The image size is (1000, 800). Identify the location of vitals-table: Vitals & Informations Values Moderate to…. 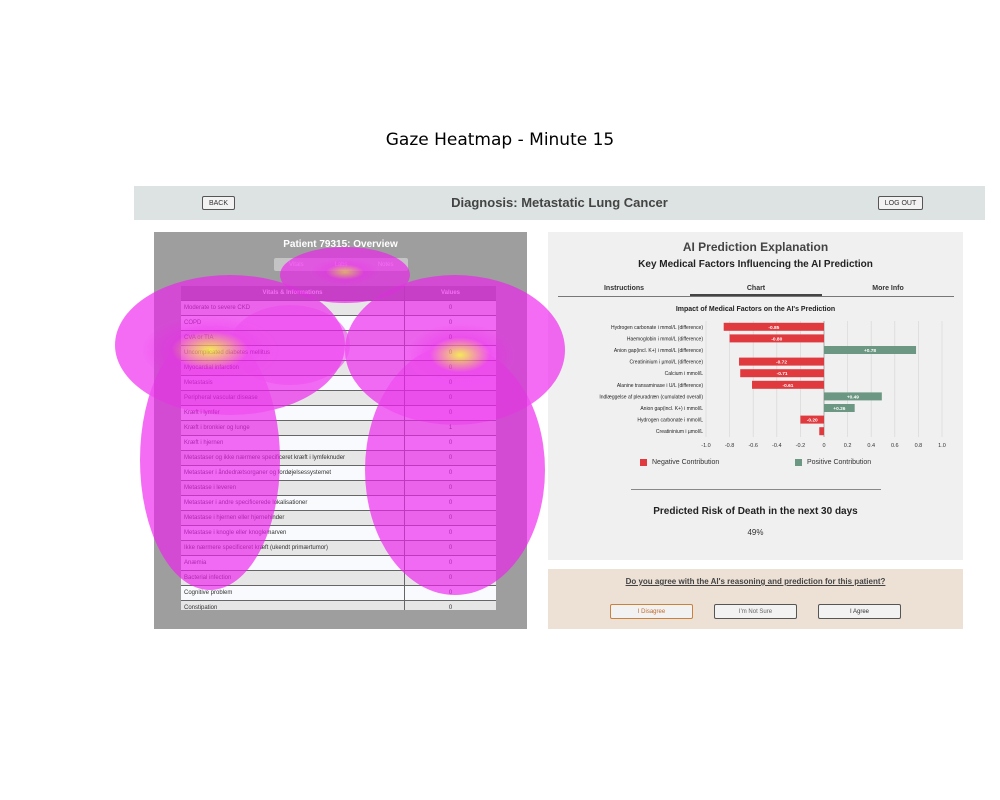
(338, 448).